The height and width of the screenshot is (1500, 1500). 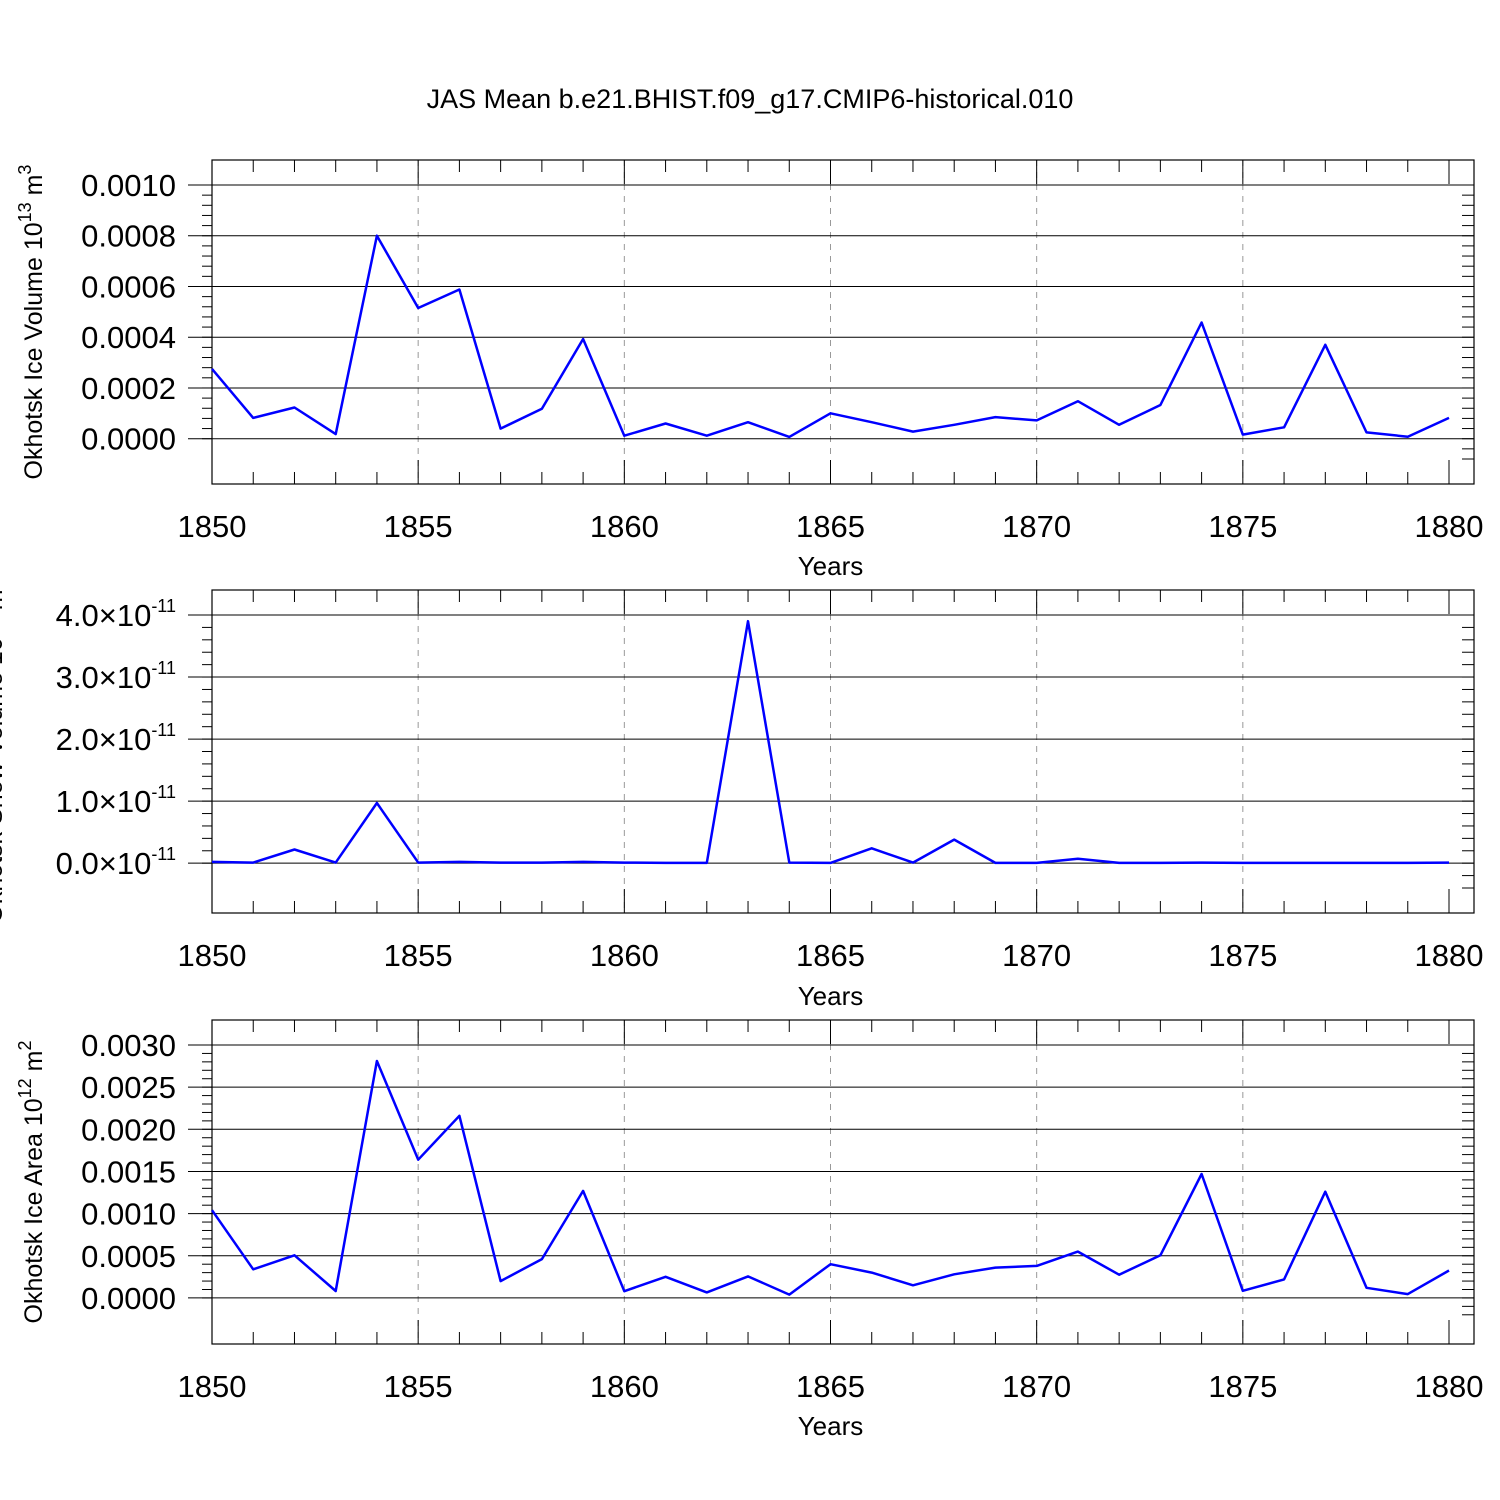 What do you see at coordinates (116, 800) in the screenshot?
I see `y-tick-label: 1.0×10⁻¹¹` at bounding box center [116, 800].